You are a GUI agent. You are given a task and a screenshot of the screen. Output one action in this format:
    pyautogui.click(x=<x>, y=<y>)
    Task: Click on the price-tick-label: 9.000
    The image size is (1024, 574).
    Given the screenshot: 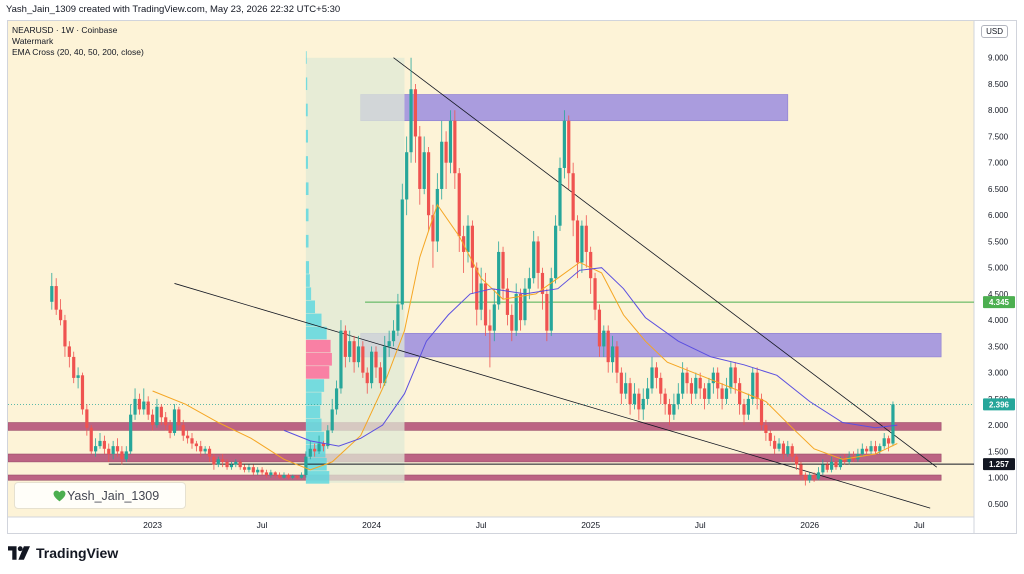 What is the action you would take?
    pyautogui.click(x=998, y=58)
    